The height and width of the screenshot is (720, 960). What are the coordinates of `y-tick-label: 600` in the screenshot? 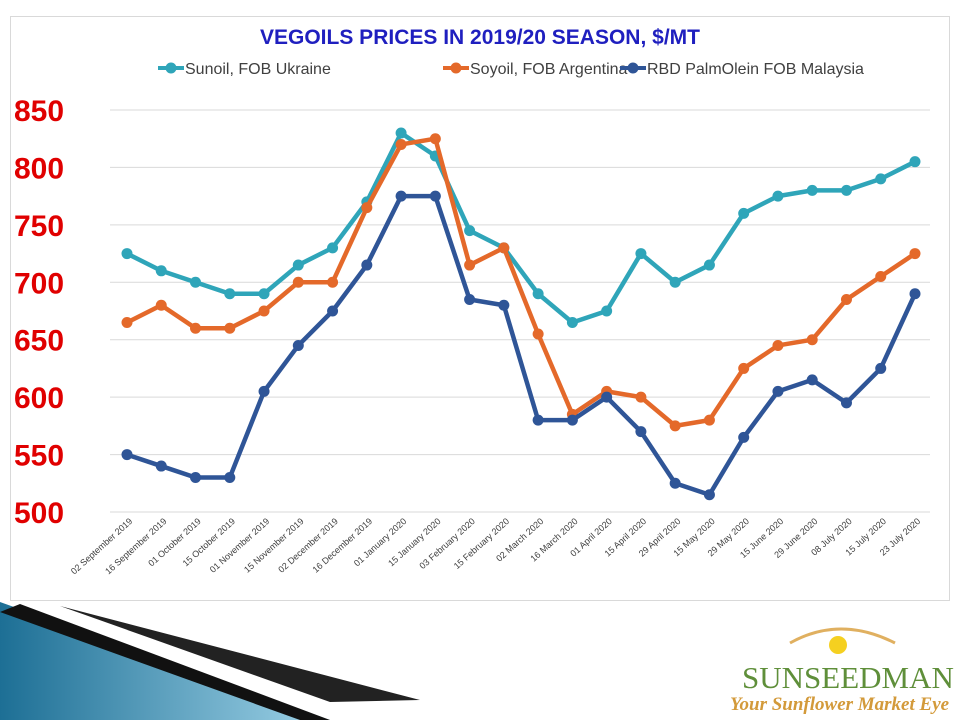 It's located at (39, 398).